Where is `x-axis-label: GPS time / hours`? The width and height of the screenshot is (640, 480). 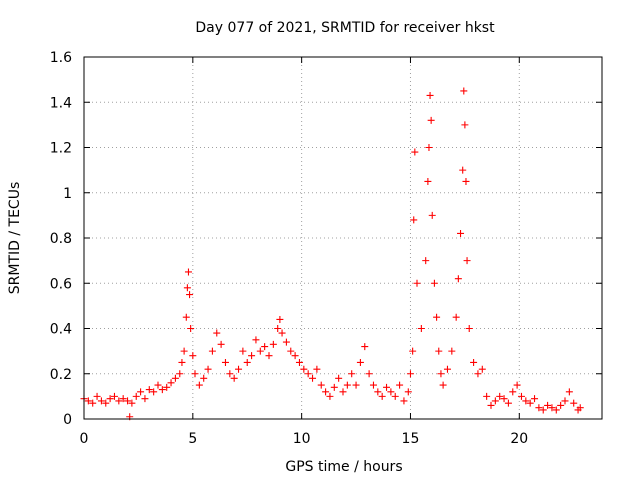
x-axis-label: GPS time / hours is located at coordinates (343, 467).